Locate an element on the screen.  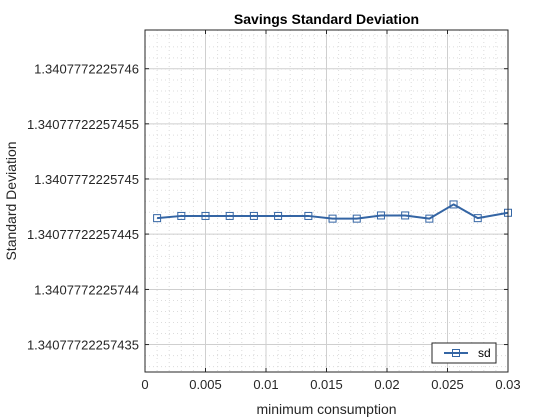
y-tick-label: 1.34077722257455 is located at coordinates (83, 124).